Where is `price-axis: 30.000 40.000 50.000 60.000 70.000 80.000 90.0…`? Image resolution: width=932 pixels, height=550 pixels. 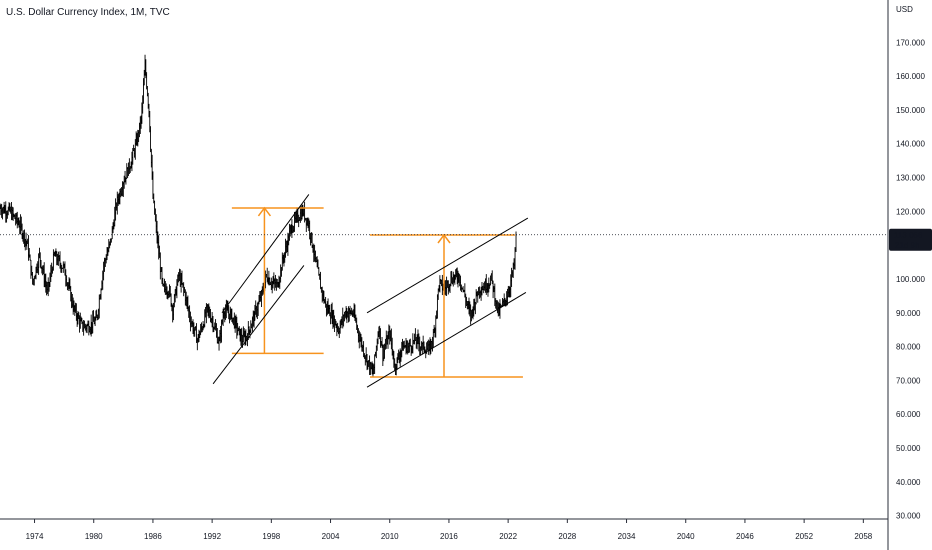
price-axis: 30.000 40.000 50.000 60.000 70.000 80.000 90.0… is located at coordinates (910, 279).